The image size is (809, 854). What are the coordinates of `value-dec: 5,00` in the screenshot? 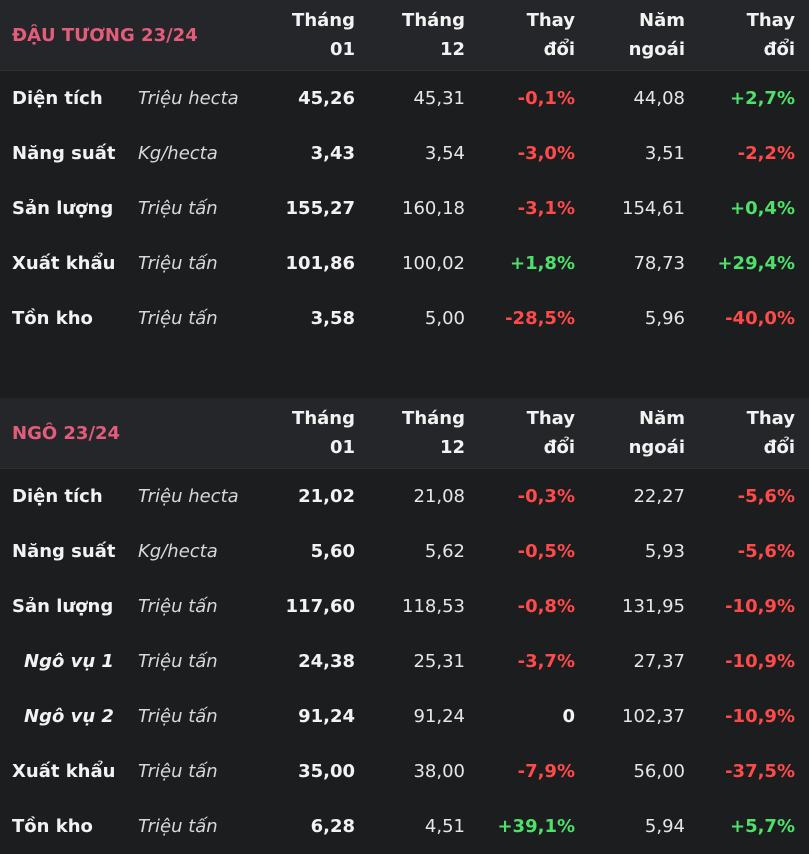 It's located at (444, 318).